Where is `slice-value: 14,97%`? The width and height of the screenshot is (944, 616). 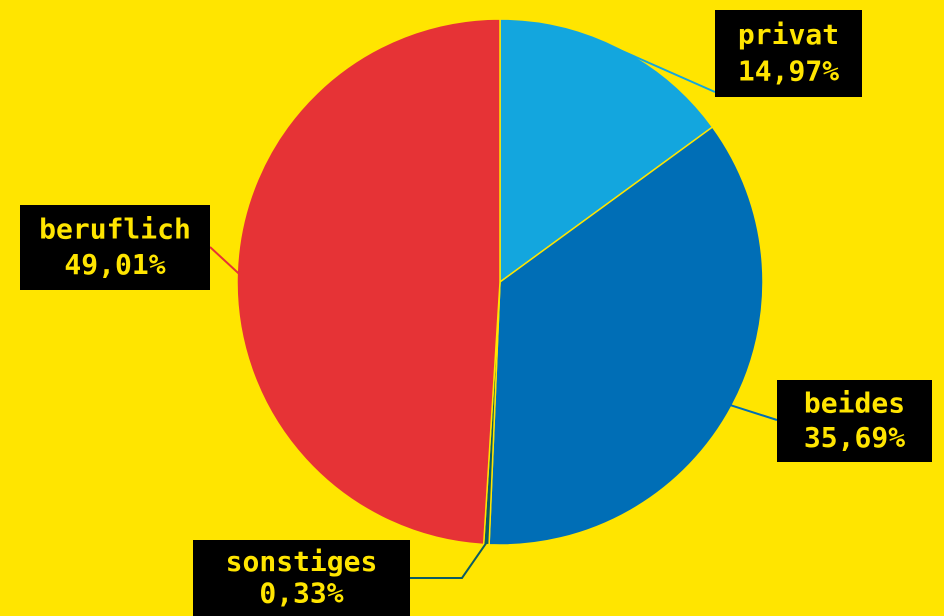
slice-value: 14,97% is located at coordinates (788, 71).